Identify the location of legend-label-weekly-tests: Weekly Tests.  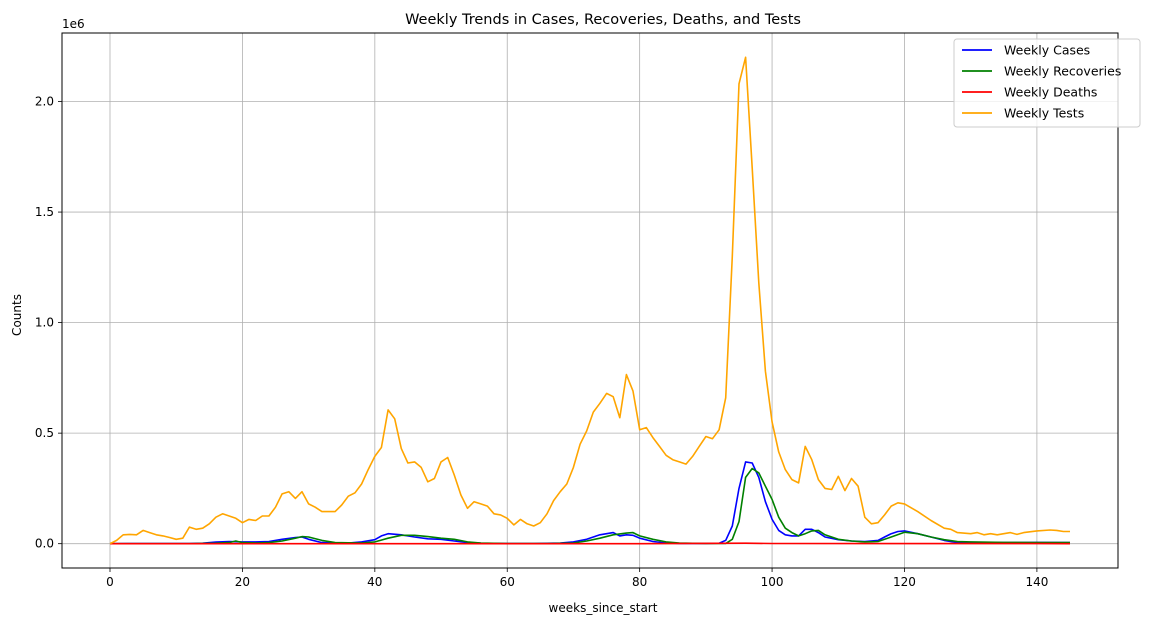
(1044, 113).